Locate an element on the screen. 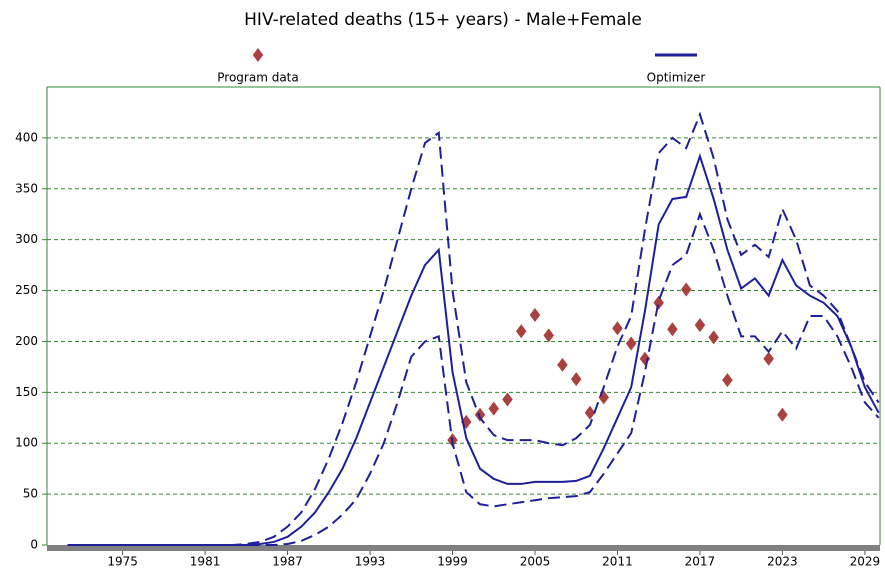 Image resolution: width=885 pixels, height=576 pixels. y-tick-label: 250 is located at coordinates (26, 290).